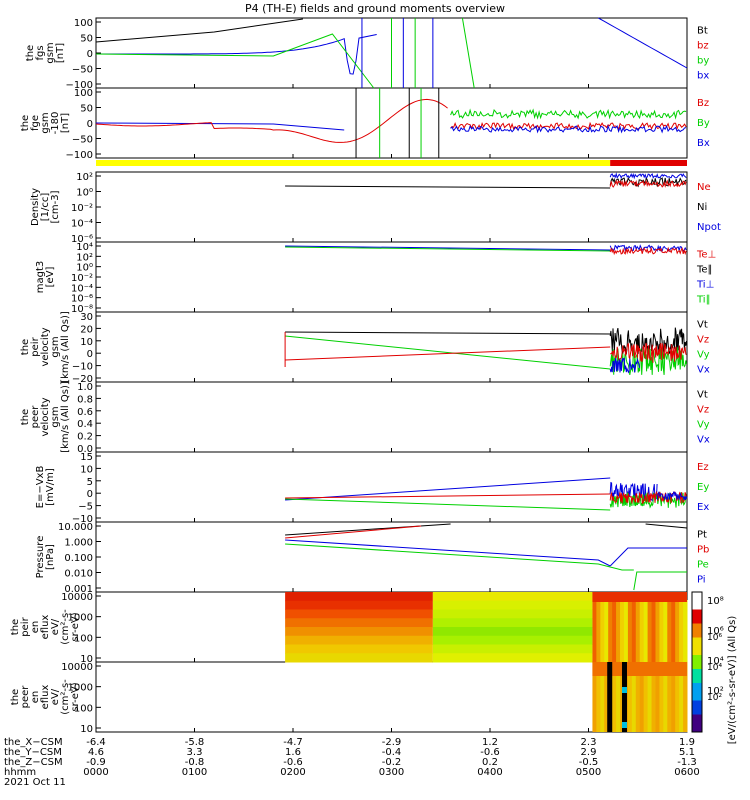  I want to click on series-pe, so click(459, 557).